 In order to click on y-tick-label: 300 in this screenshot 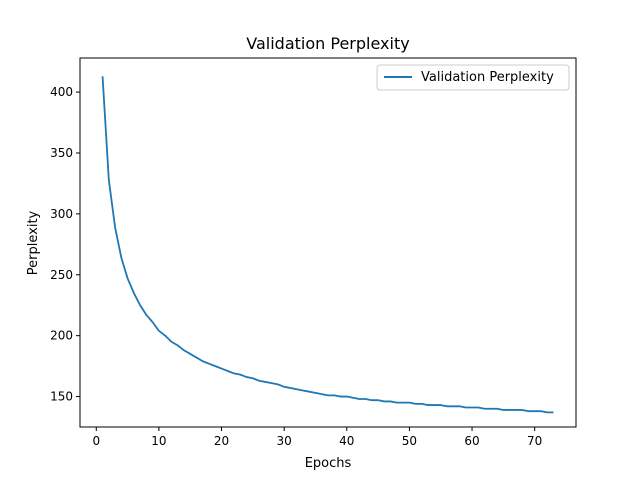, I will do `click(61, 214)`.